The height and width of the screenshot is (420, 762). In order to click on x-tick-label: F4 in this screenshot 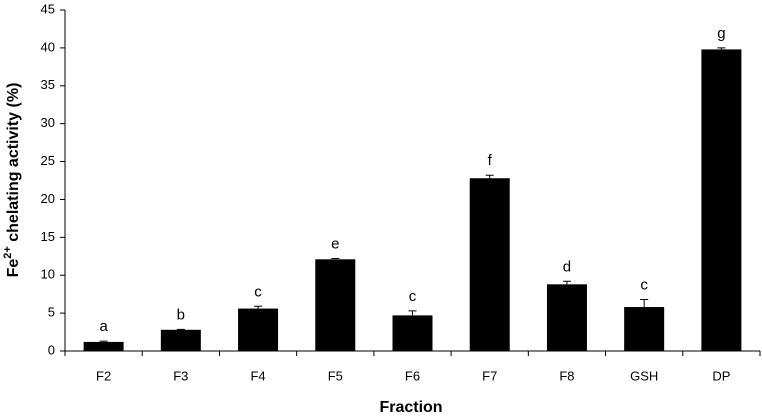, I will do `click(257, 375)`.